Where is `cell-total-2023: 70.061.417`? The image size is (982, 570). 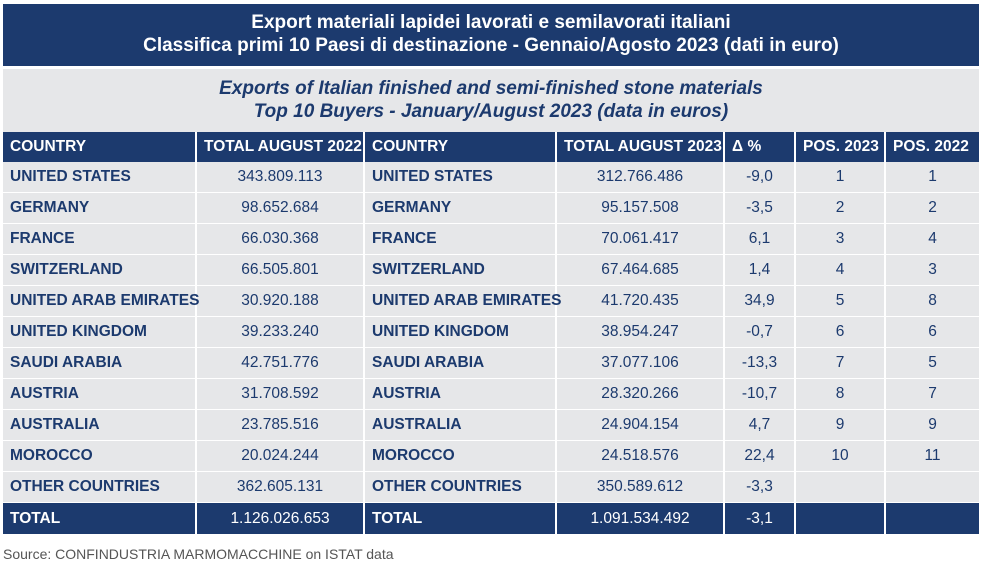
cell-total-2023: 70.061.417 is located at coordinates (641, 239).